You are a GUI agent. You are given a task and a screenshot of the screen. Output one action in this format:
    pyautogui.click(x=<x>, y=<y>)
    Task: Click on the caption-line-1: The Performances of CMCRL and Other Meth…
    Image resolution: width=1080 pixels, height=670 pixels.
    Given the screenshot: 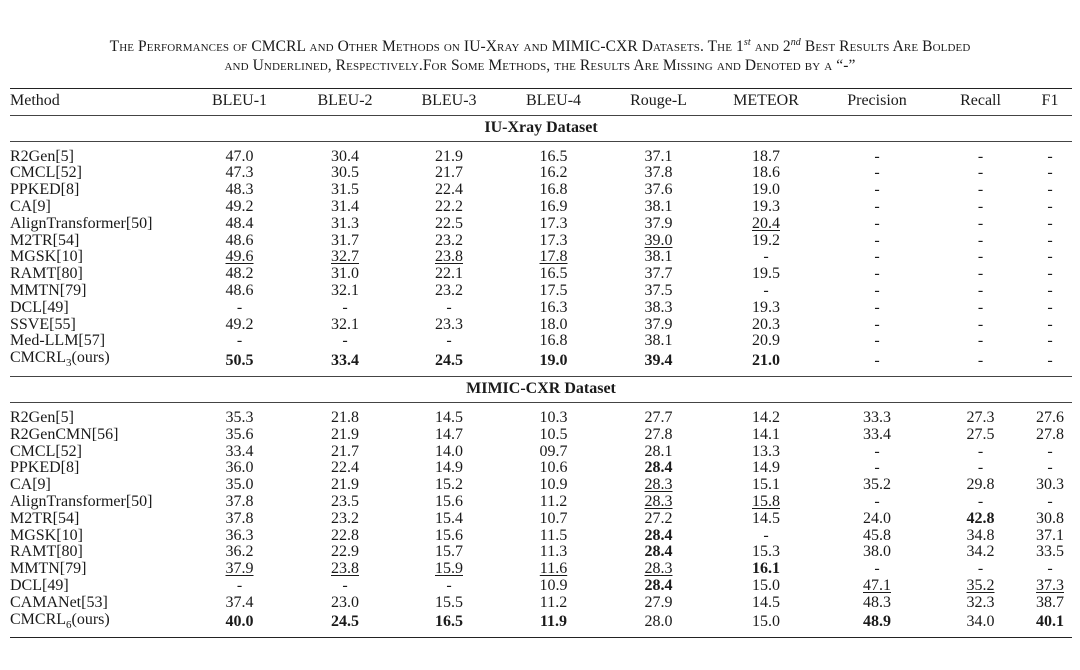 What is the action you would take?
    pyautogui.click(x=540, y=44)
    